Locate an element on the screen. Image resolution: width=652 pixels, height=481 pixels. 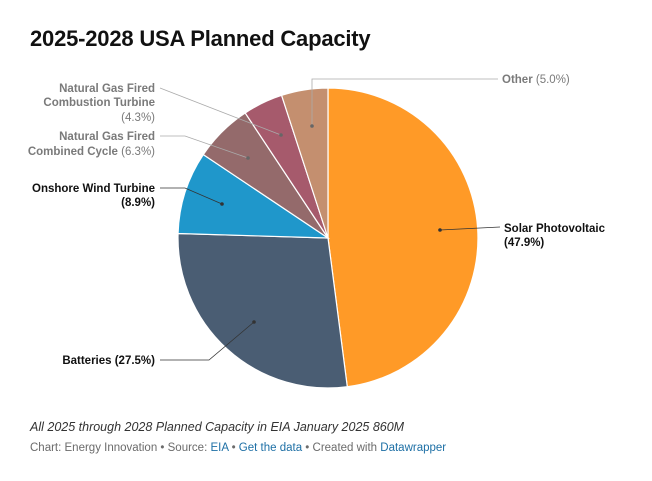
label-ngct-value: (4.3%) is located at coordinates (138, 118).